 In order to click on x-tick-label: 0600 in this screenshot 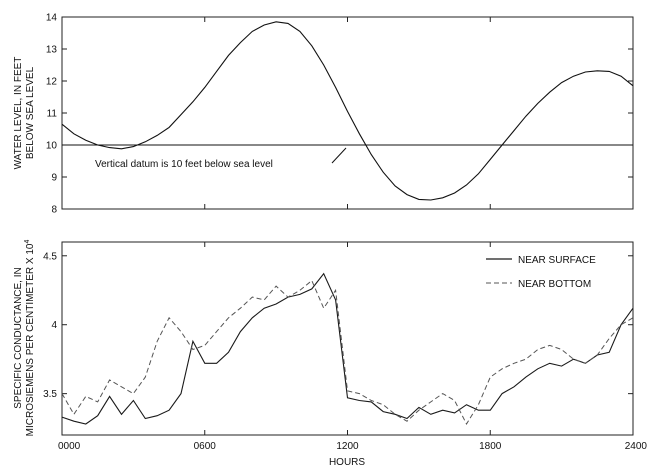, I will do `click(205, 446)`.